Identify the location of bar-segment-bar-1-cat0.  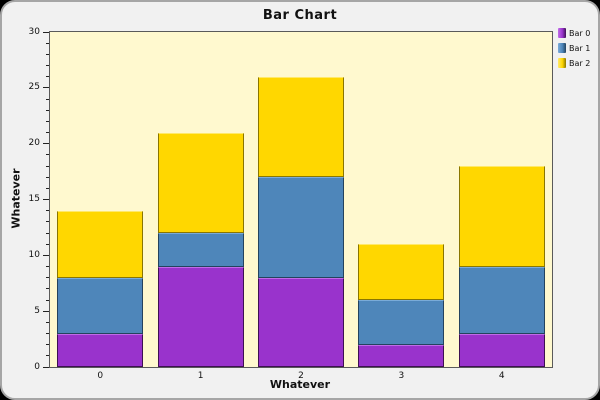
(100, 305).